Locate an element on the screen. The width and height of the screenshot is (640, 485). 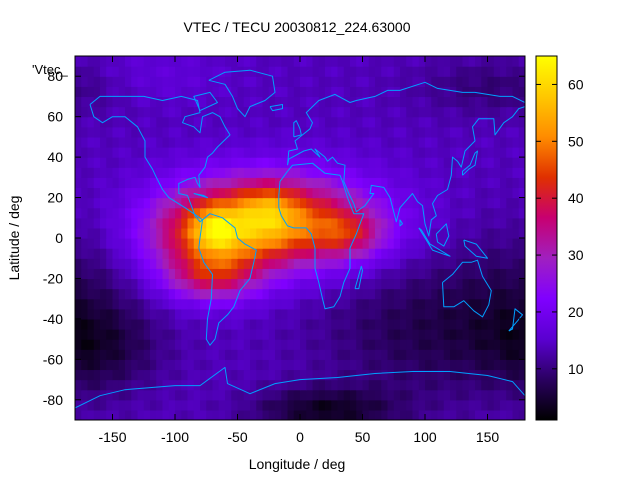
y-tick-label: 20 is located at coordinates (55, 198).